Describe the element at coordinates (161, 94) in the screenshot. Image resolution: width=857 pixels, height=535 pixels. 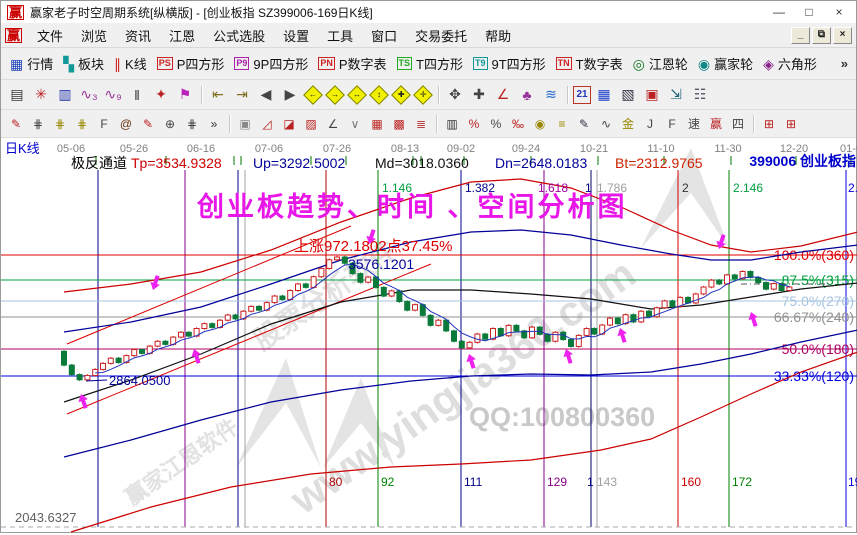
I see `red-pattern-tool: ✦` at that location.